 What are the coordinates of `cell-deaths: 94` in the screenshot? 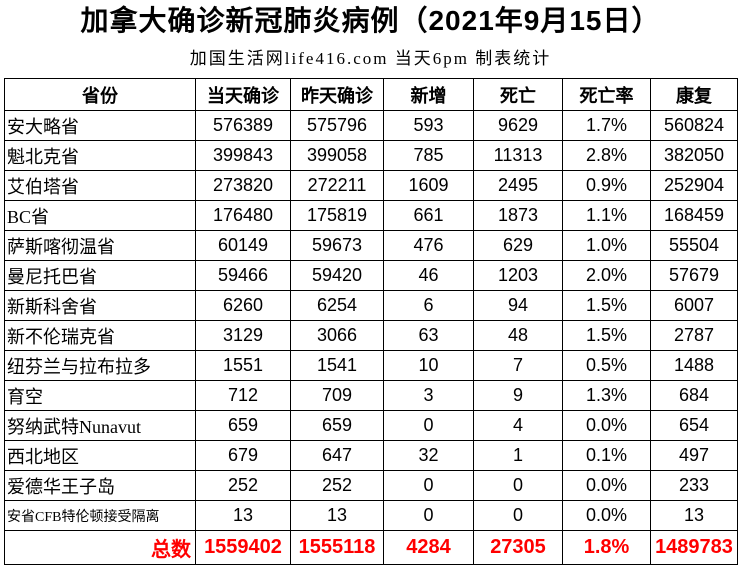 It's located at (518, 305).